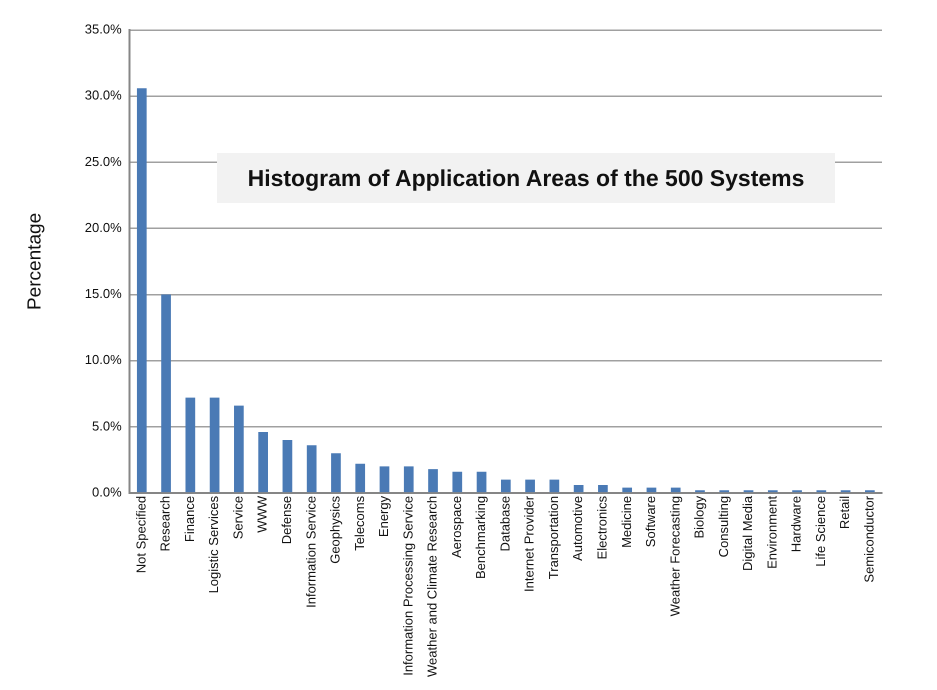 The height and width of the screenshot is (690, 937). Describe the element at coordinates (103, 360) in the screenshot. I see `y-tick-label: 10.0%` at that location.